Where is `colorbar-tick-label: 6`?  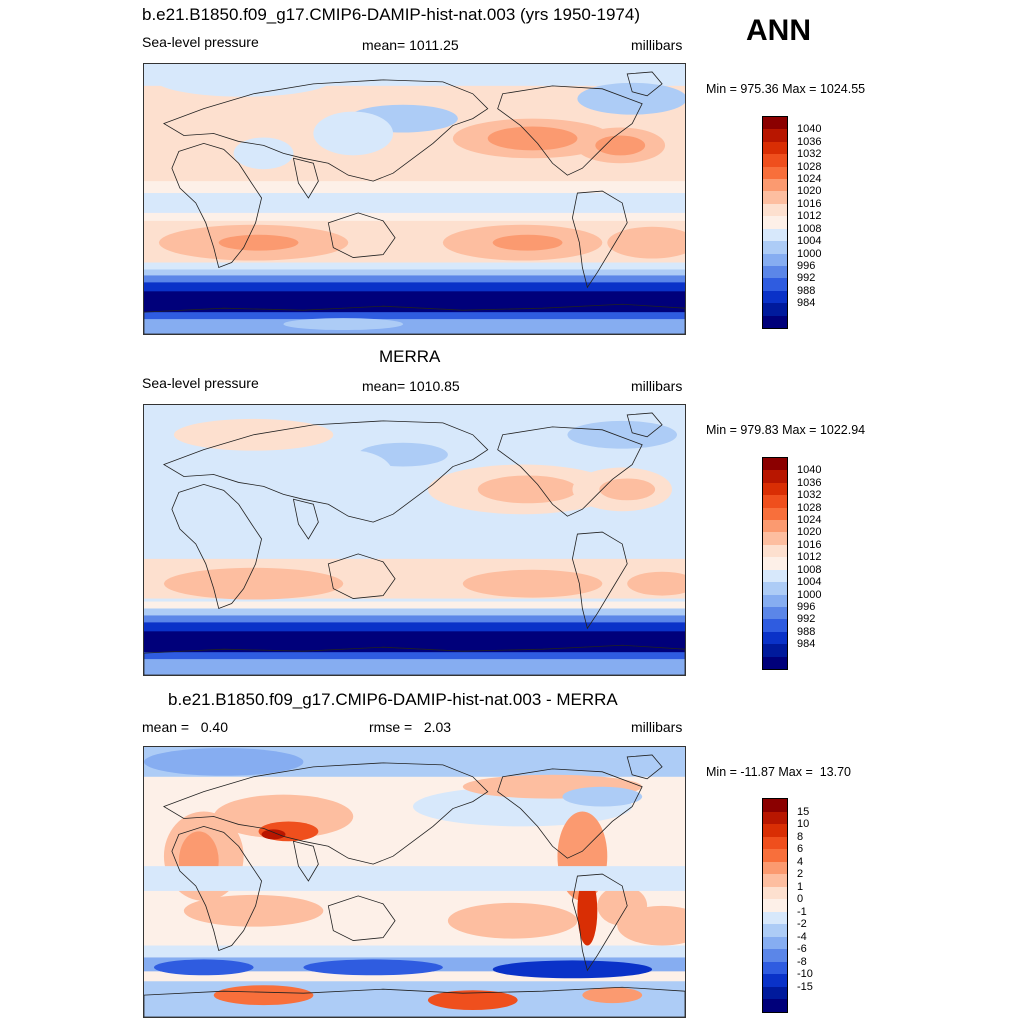 colorbar-tick-label: 6 is located at coordinates (800, 849).